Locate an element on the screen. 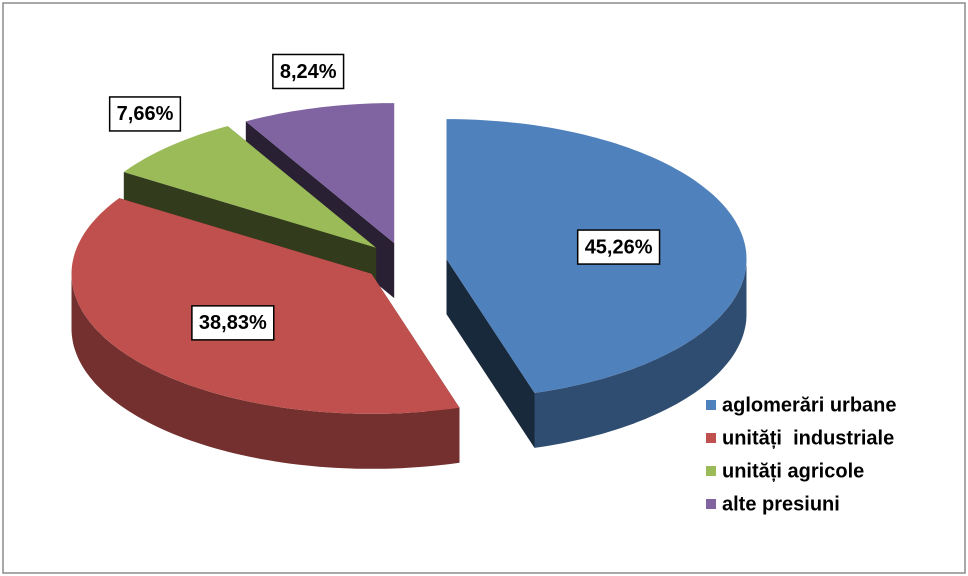  legend-label: aglomerări urbane is located at coordinates (809, 405).